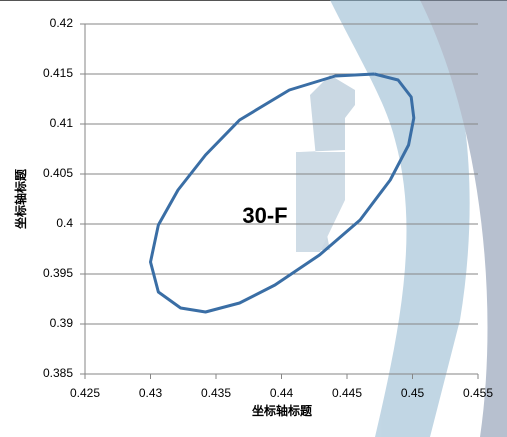 This screenshot has width=507, height=437. What do you see at coordinates (264, 215) in the screenshot?
I see `annotation: 30-F` at bounding box center [264, 215].